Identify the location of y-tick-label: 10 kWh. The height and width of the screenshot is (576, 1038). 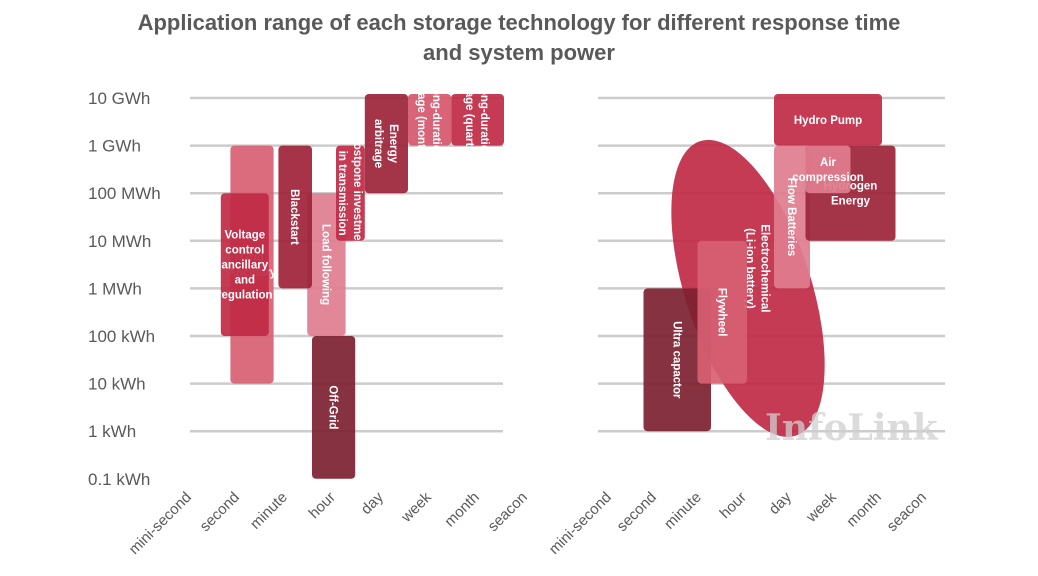
(117, 384).